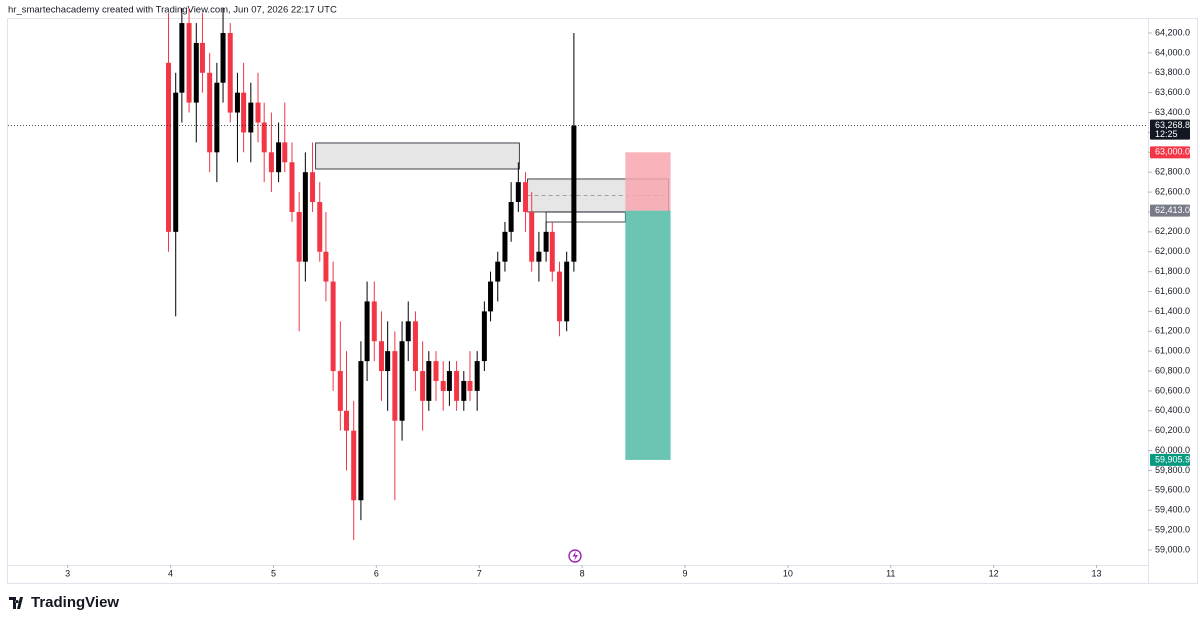 The image size is (1200, 622). Describe the element at coordinates (1172, 450) in the screenshot. I see `y-tick-label: 60,000.0` at that location.